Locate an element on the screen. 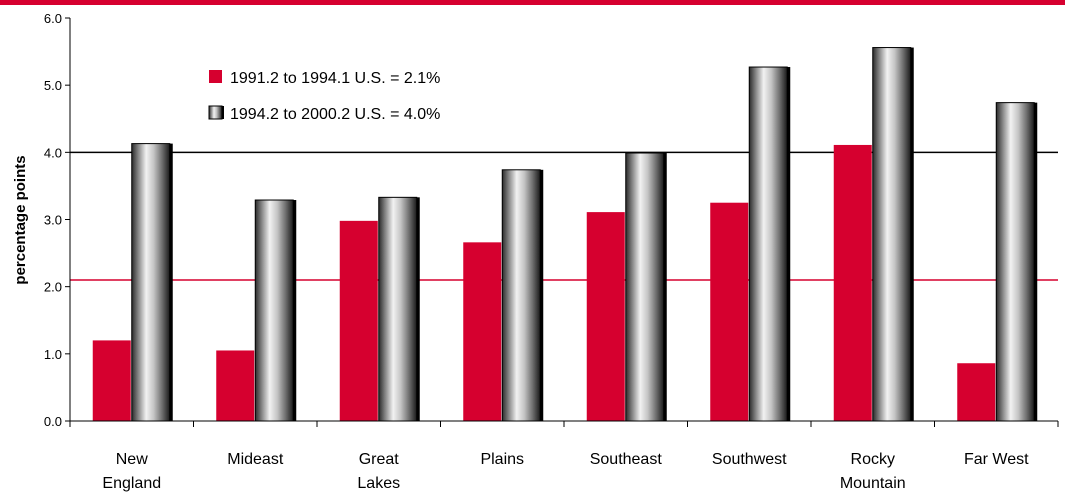  x-tick-label: Mideast is located at coordinates (255, 459).